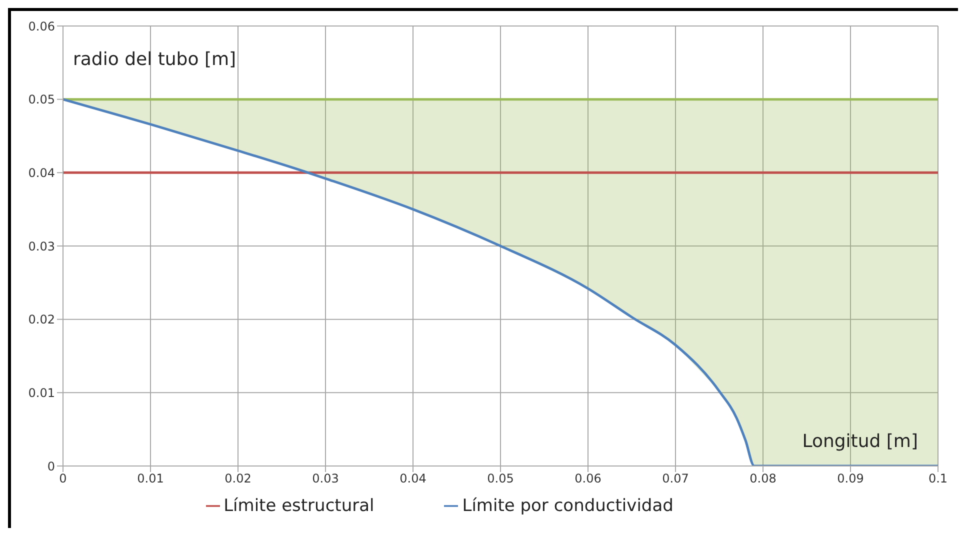 The width and height of the screenshot is (970, 540). I want to click on x-tick-label: 0.06, so click(588, 479).